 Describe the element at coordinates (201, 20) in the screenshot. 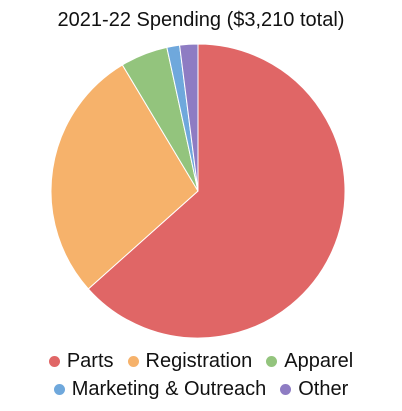

I see `chart-title: 2021-22 Spending ($3,210 total)` at that location.